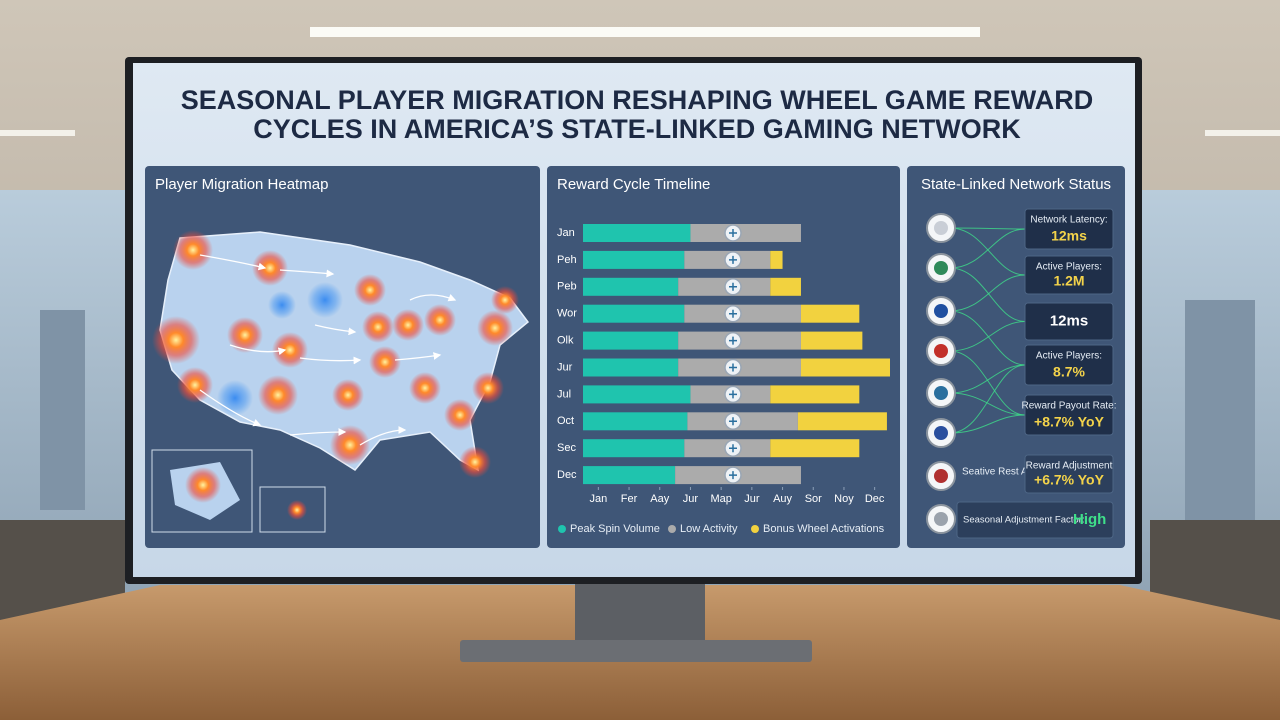 This screenshot has width=1280, height=720. Describe the element at coordinates (659, 499) in the screenshot. I see `x-tick-label: Aay` at that location.